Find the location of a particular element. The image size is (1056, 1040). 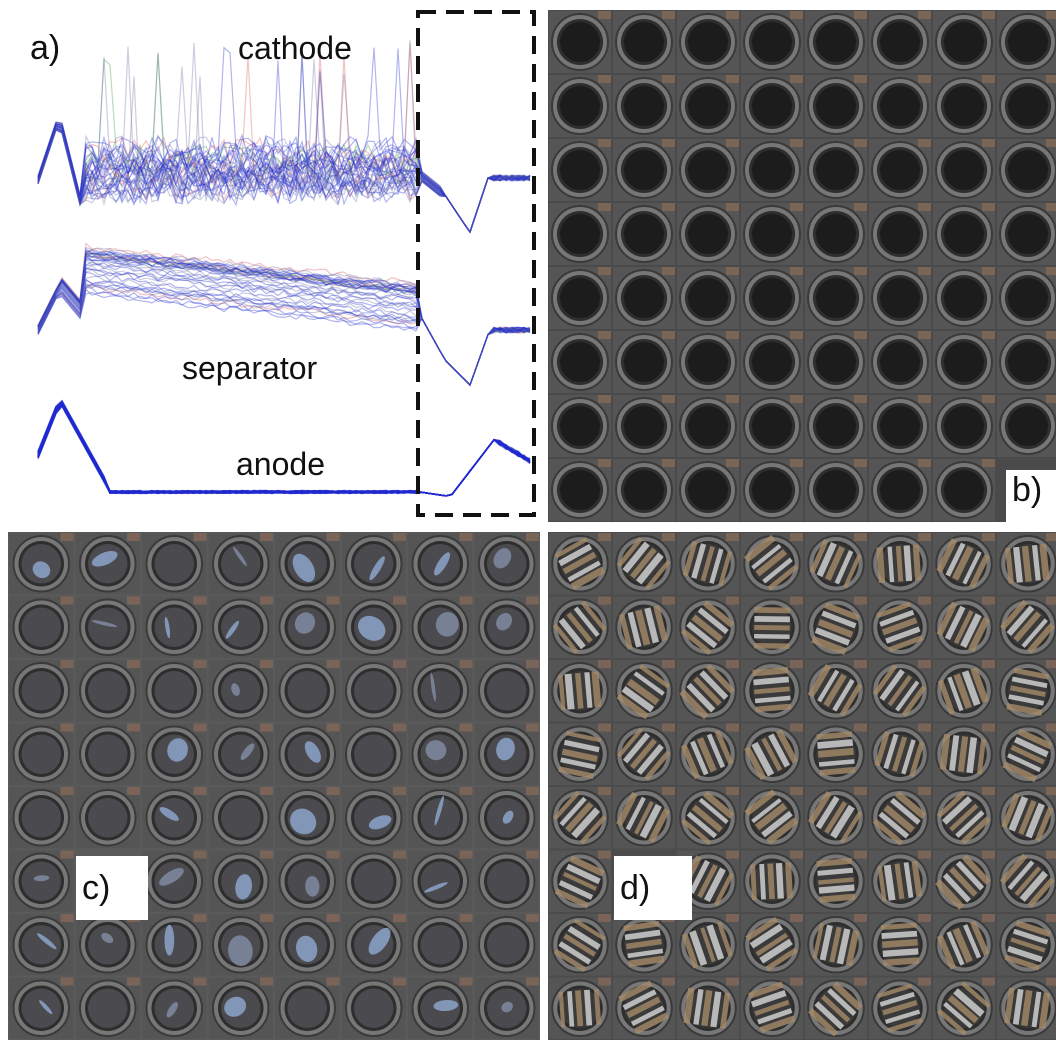

panel-c-label: c) is located at coordinates (112, 888).